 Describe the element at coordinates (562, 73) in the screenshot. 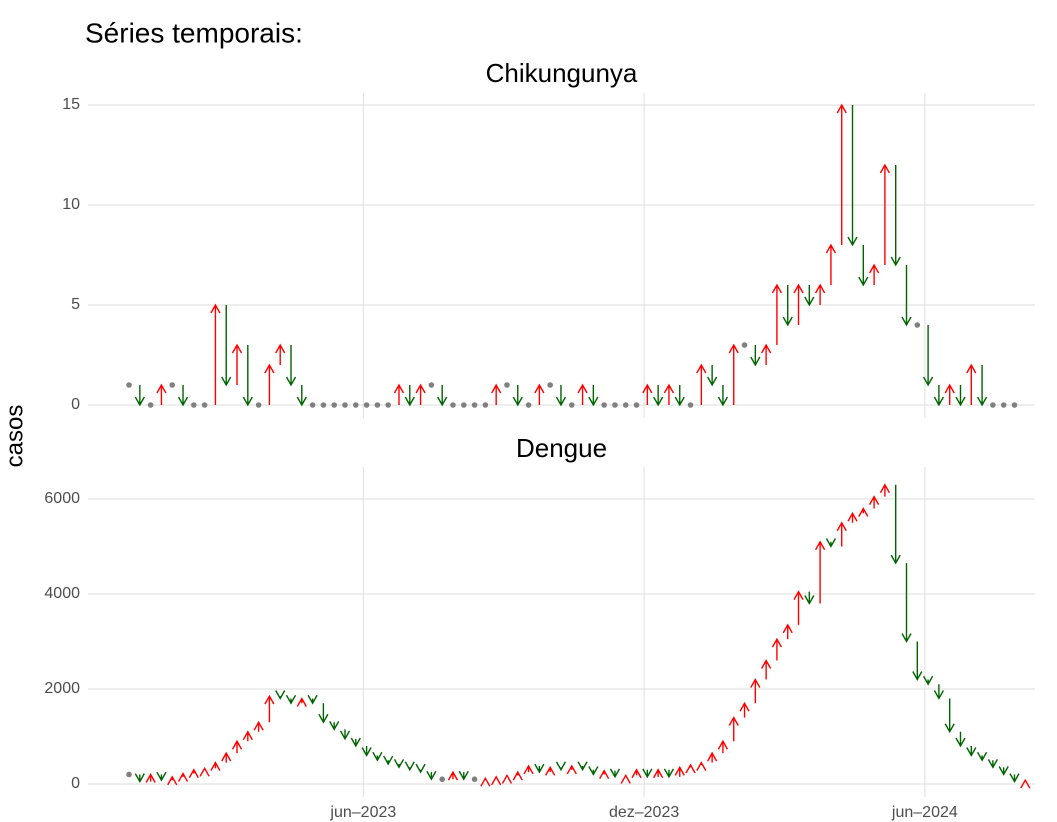

I see `panel-title: Chikungunya` at that location.